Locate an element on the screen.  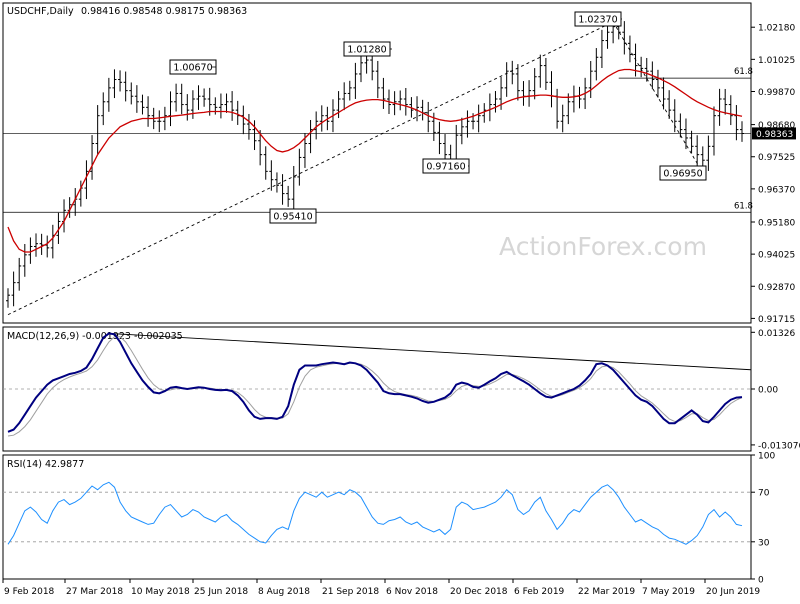
price-annotation: 1.00670 is located at coordinates (193, 67).